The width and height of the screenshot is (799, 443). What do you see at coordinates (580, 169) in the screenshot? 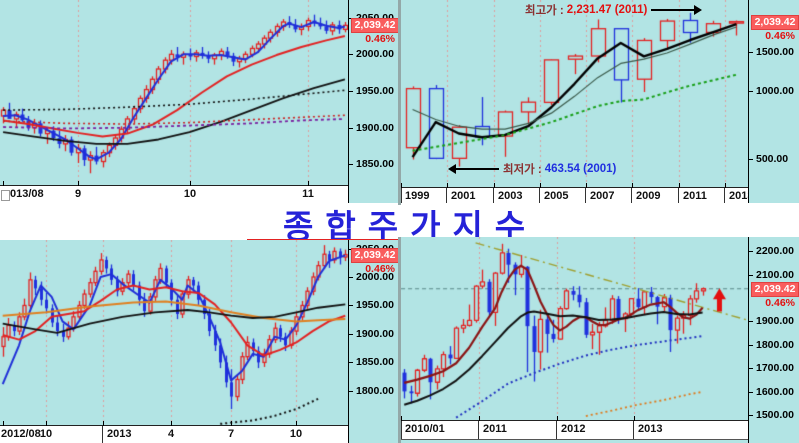
I see `lowest-price-value: 463.54 (2001)` at bounding box center [580, 169].